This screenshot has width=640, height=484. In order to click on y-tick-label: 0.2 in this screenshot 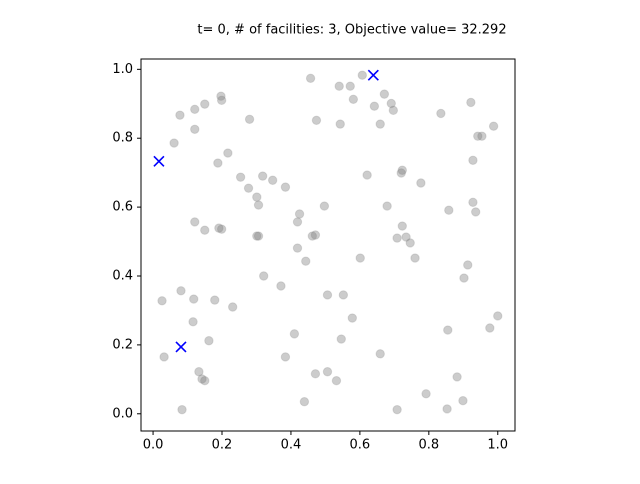, I will do `click(122, 344)`.